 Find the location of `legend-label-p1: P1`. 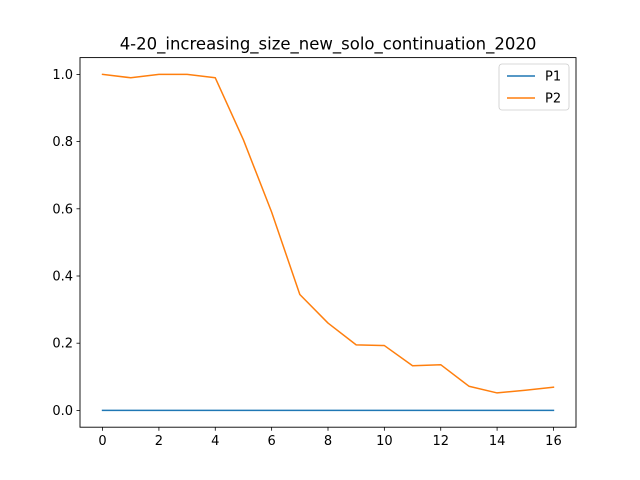

legend-label-p1: P1 is located at coordinates (553, 77).